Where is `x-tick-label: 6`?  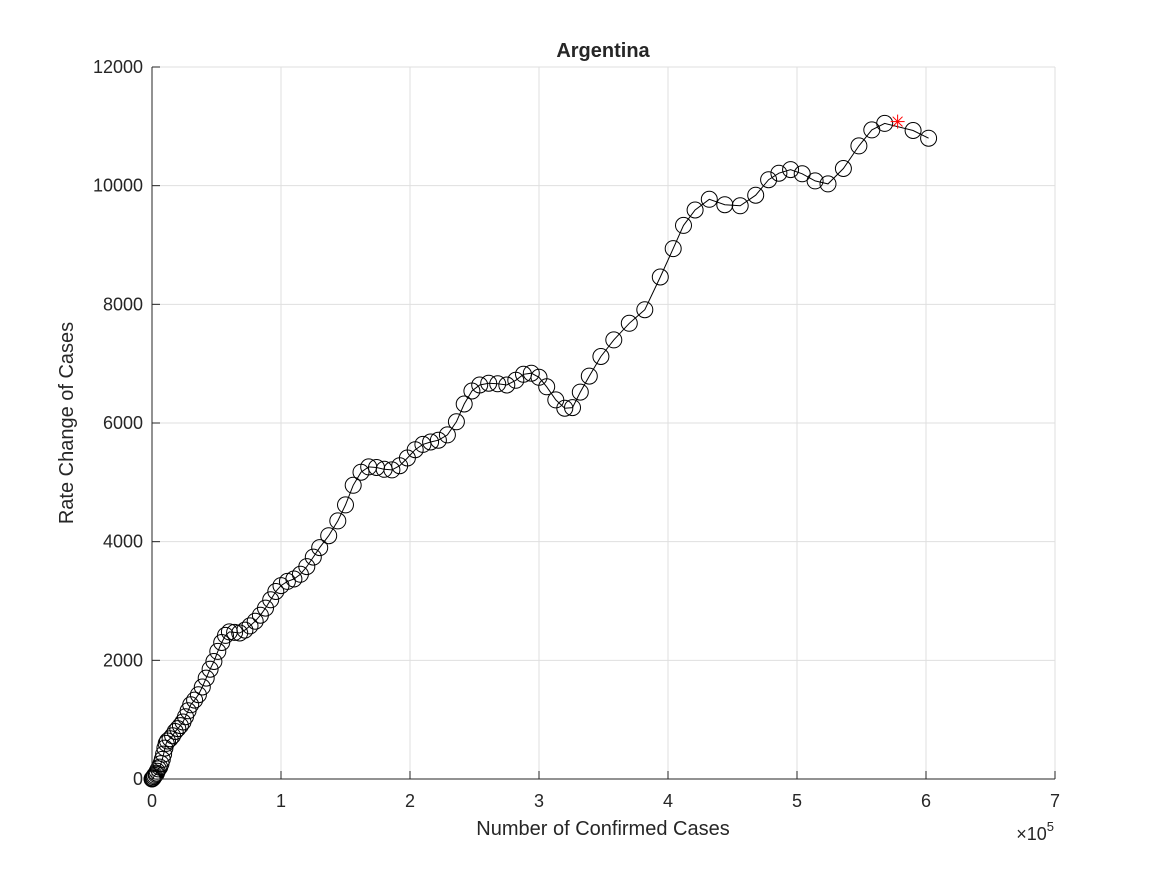 x-tick-label: 6 is located at coordinates (926, 801).